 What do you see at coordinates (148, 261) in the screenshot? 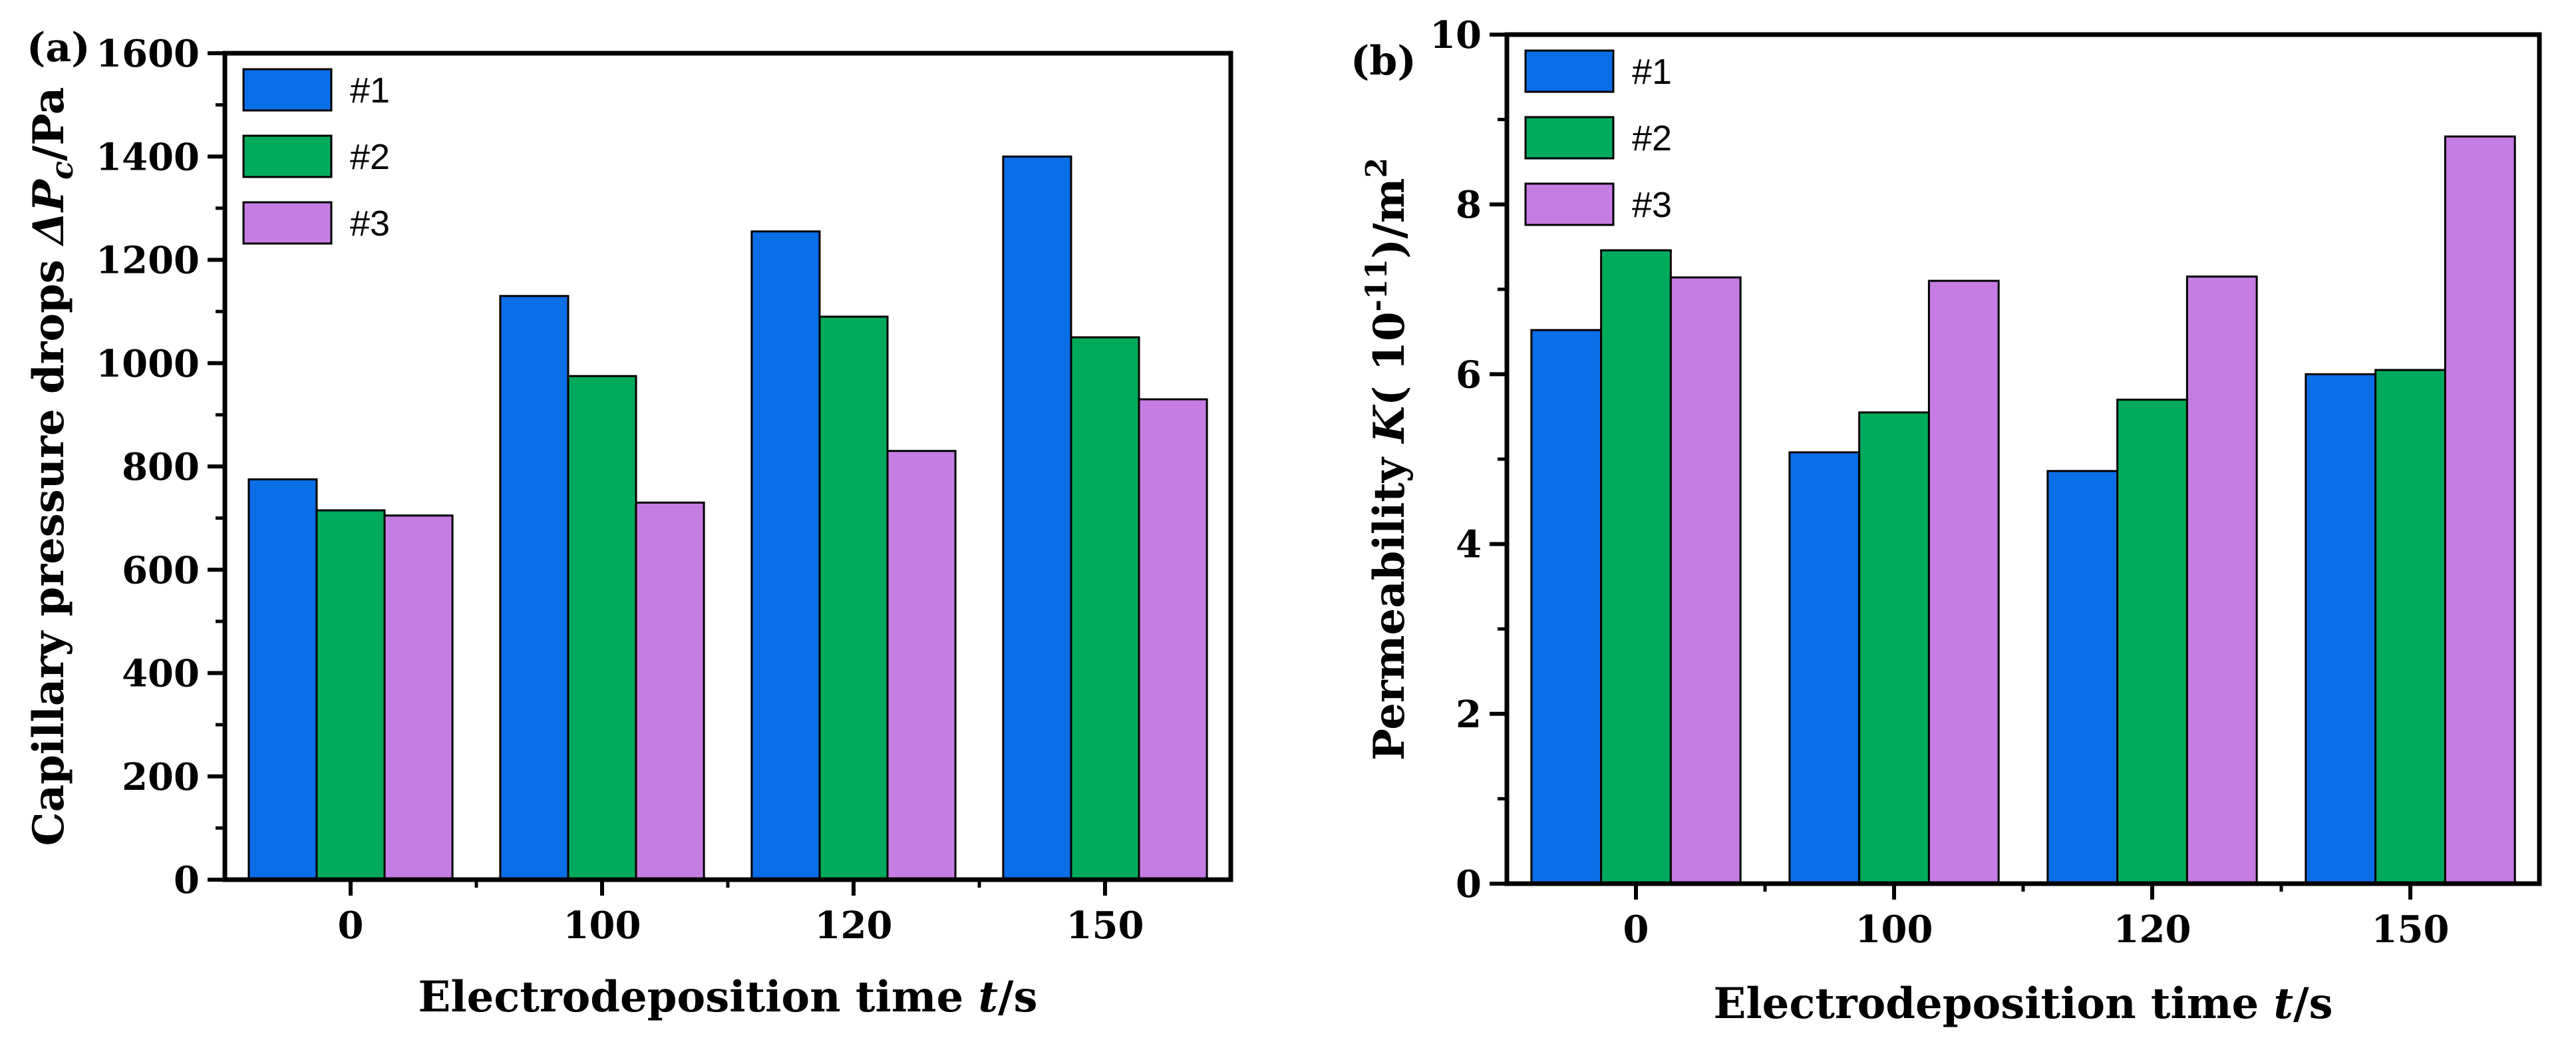
I see `y-tick-label: 1200` at bounding box center [148, 261].